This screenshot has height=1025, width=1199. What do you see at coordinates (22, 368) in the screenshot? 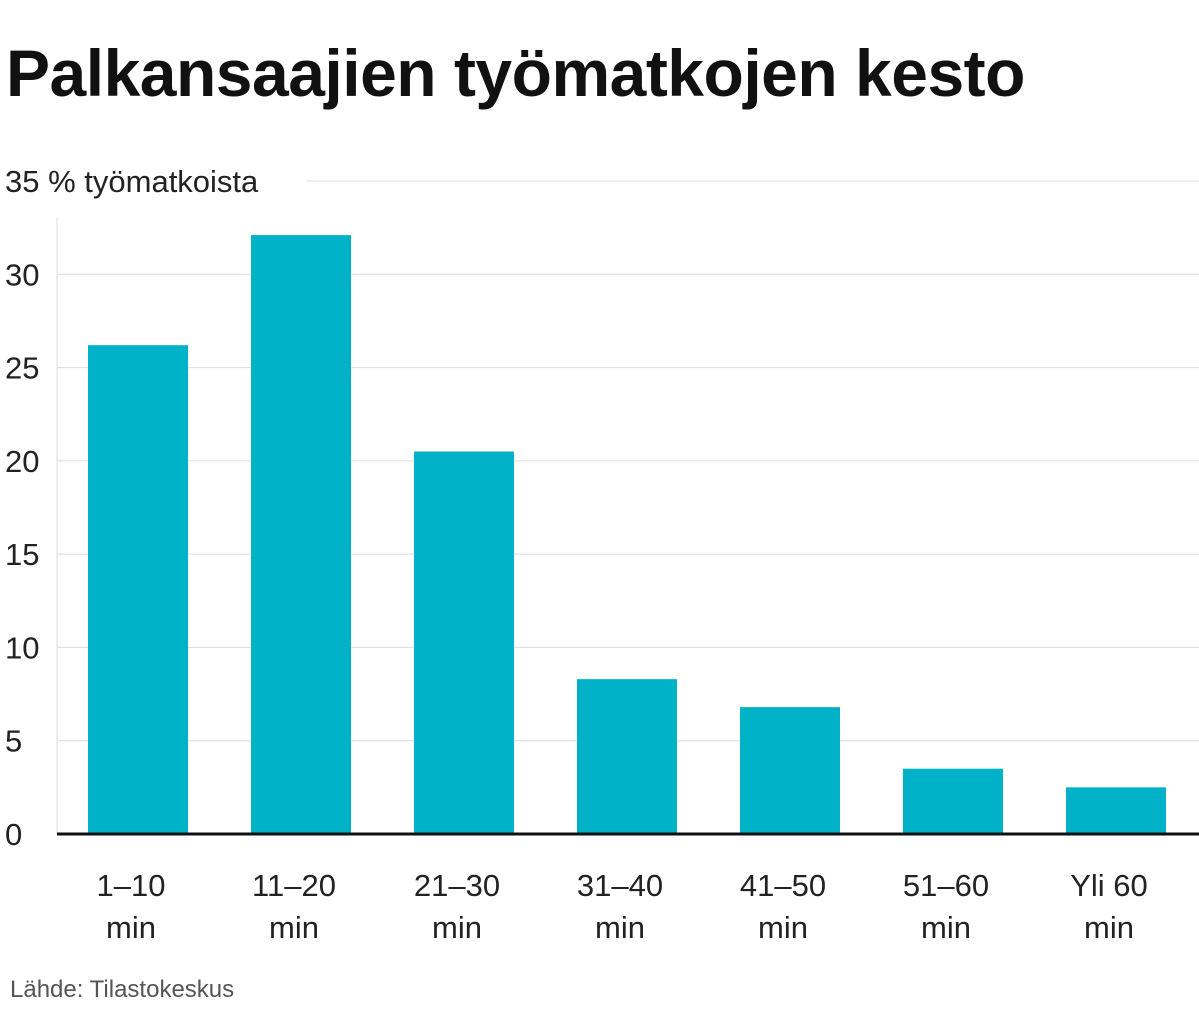
I see `y-tick-label: 25` at bounding box center [22, 368].